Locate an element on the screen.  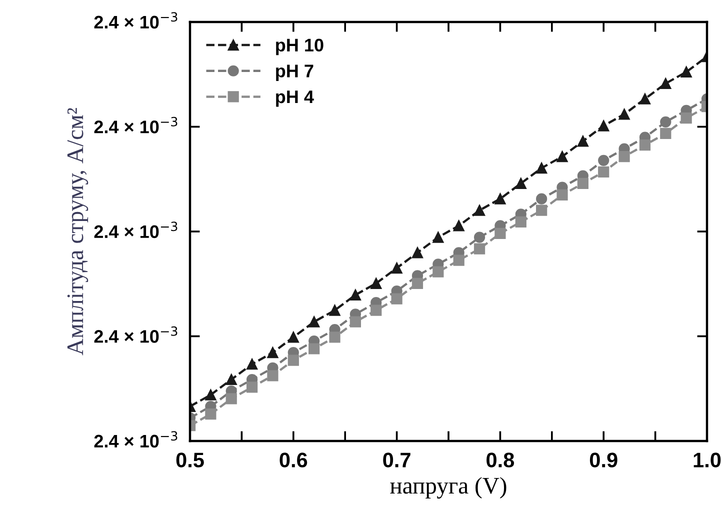
x-tick-label: 0.6 is located at coordinates (294, 460).